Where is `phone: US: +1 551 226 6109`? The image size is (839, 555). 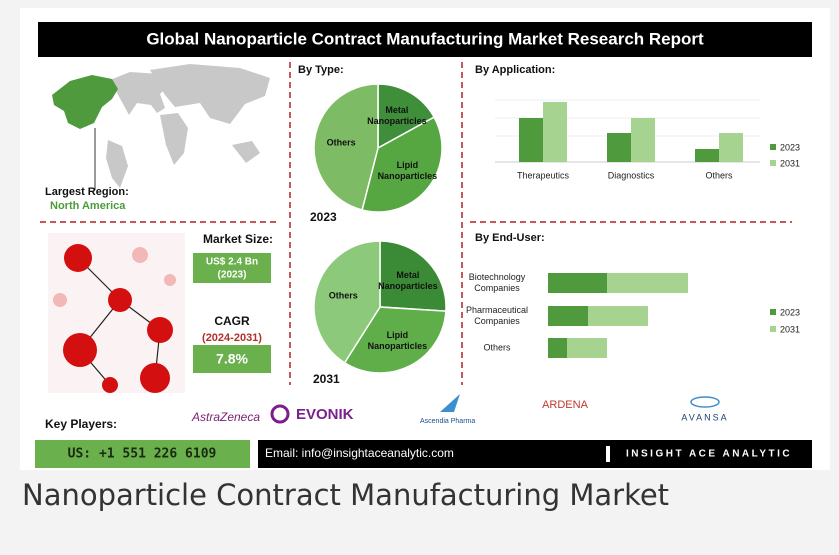 phone: US: +1 551 226 6109 is located at coordinates (142, 454).